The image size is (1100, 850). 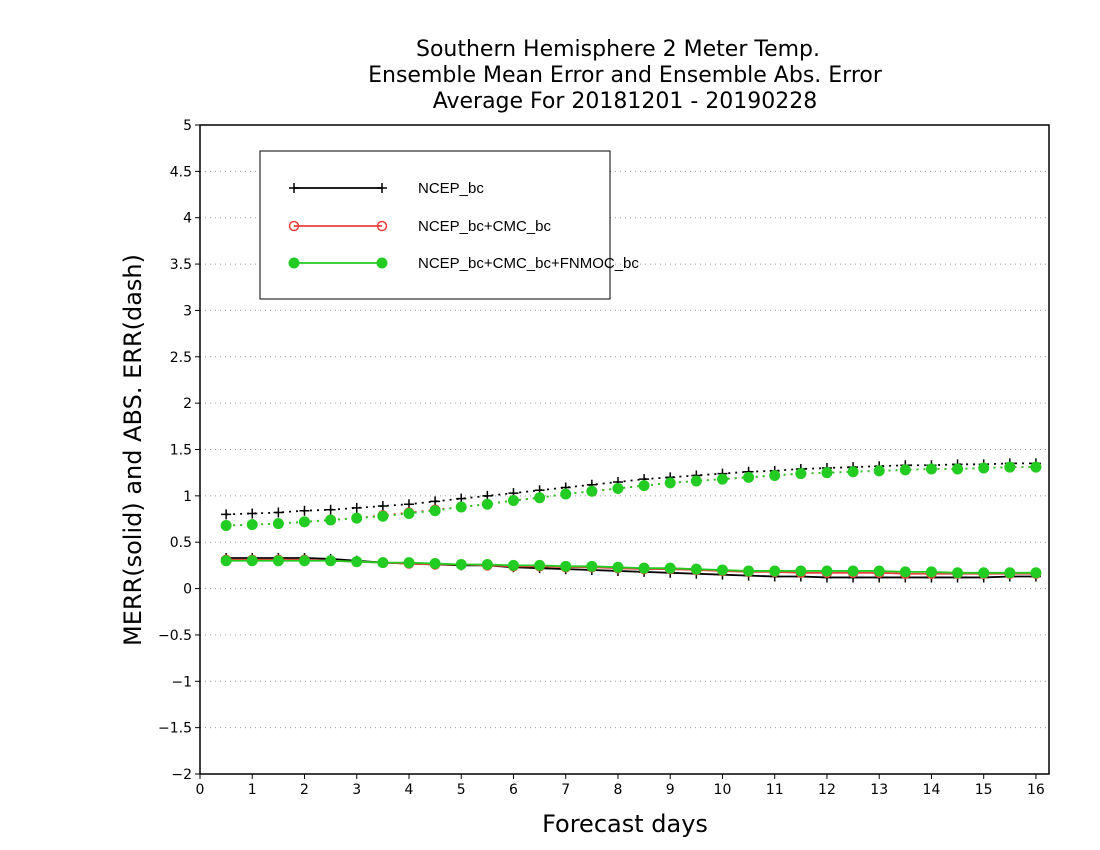 What do you see at coordinates (625, 824) in the screenshot?
I see `x-axis-label: Forecast days` at bounding box center [625, 824].